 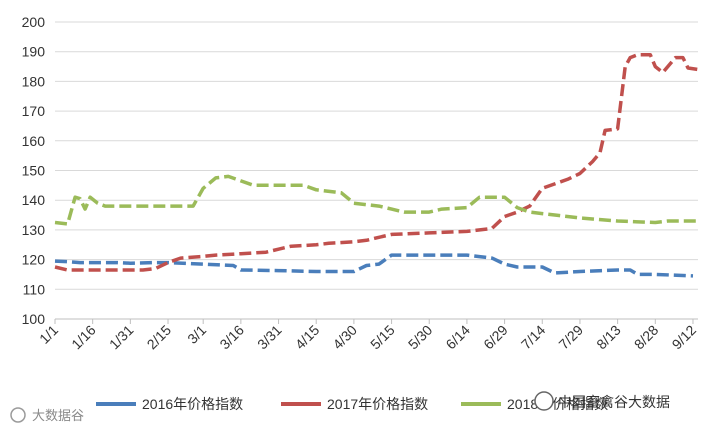 What do you see at coordinates (192, 404) in the screenshot?
I see `legend-label: 2016年价格指数` at bounding box center [192, 404].